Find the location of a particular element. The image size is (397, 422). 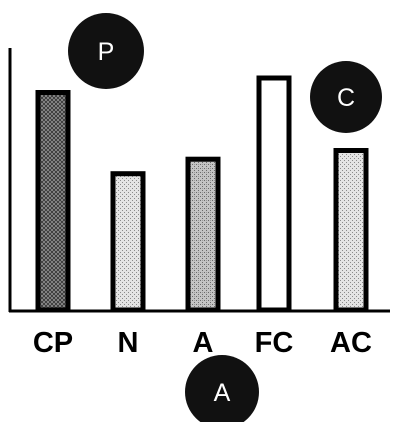

bar-fc is located at coordinates (274, 194).